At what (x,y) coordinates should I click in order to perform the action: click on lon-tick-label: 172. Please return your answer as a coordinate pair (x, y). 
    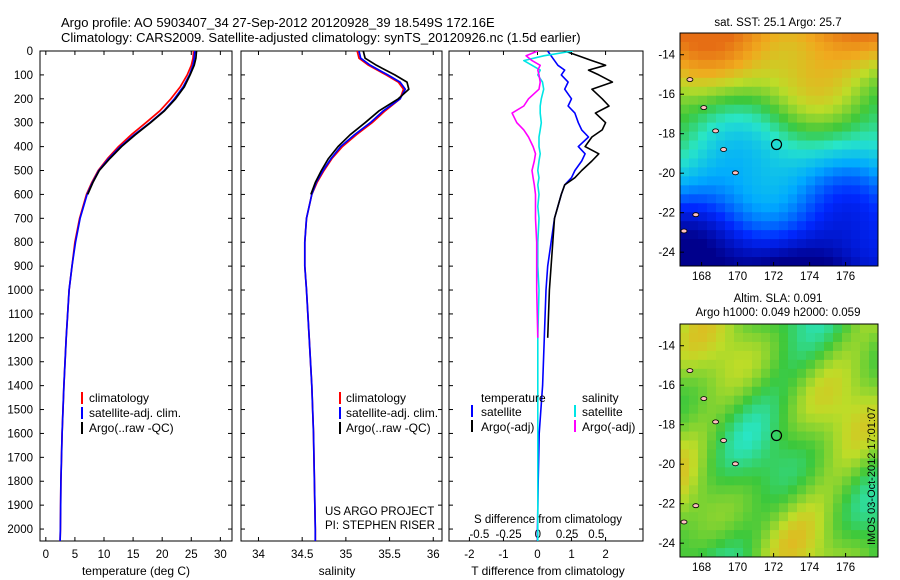
    Looking at the image, I should click on (773, 277).